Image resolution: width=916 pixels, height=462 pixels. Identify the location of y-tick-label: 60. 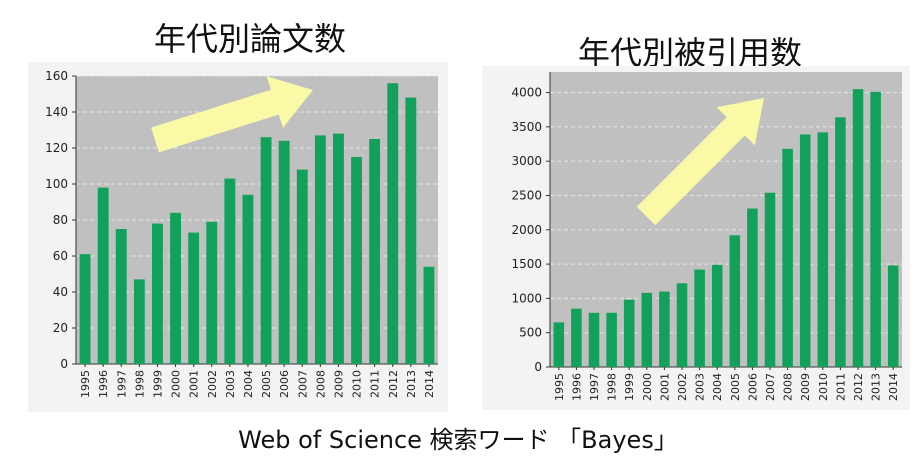
(60, 256).